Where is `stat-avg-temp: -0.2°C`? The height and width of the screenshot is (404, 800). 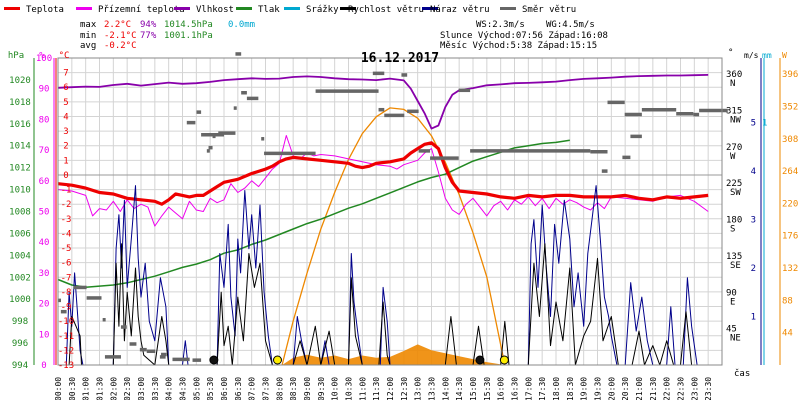 stat-avg-temp: -0.2°C is located at coordinates (120, 46).